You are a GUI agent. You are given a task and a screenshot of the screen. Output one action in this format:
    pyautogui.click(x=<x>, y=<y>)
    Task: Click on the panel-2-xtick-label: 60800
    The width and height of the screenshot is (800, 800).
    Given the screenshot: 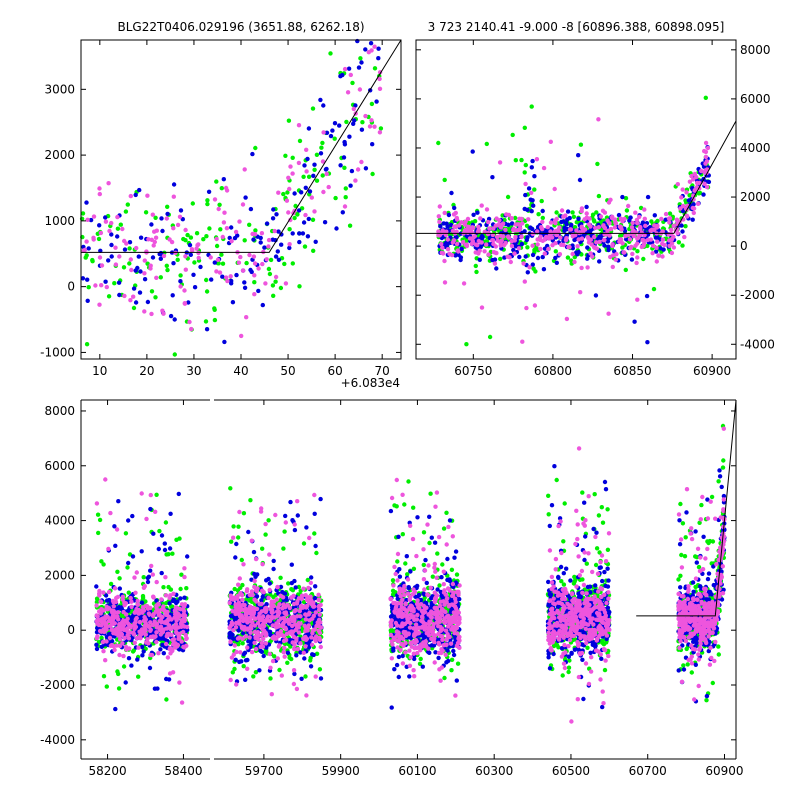 What is the action you would take?
    pyautogui.click(x=553, y=371)
    